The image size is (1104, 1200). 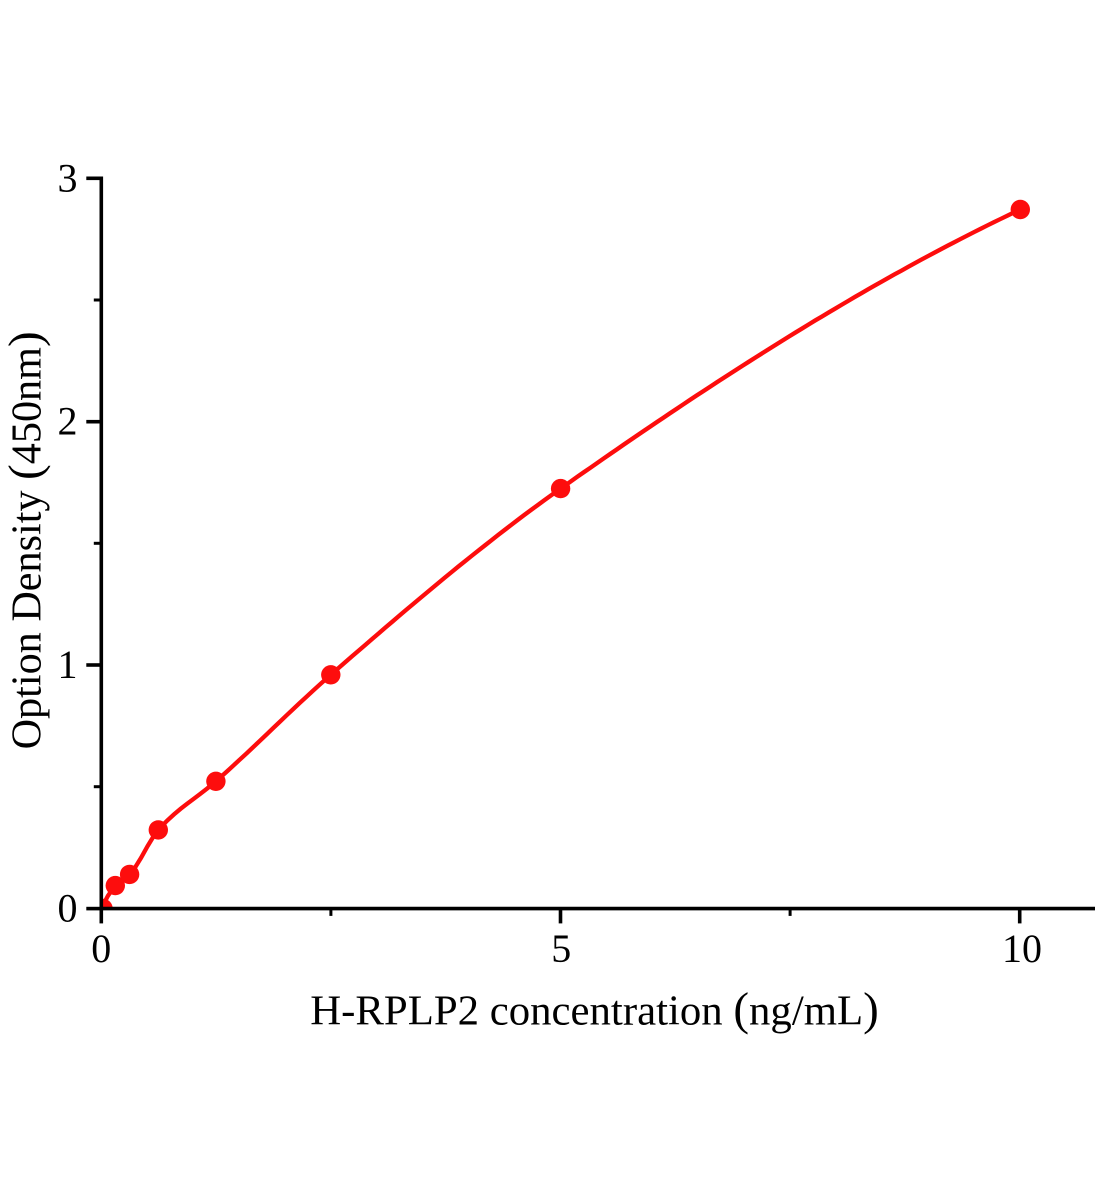 I want to click on svg-text: 3, so click(x=68, y=177).